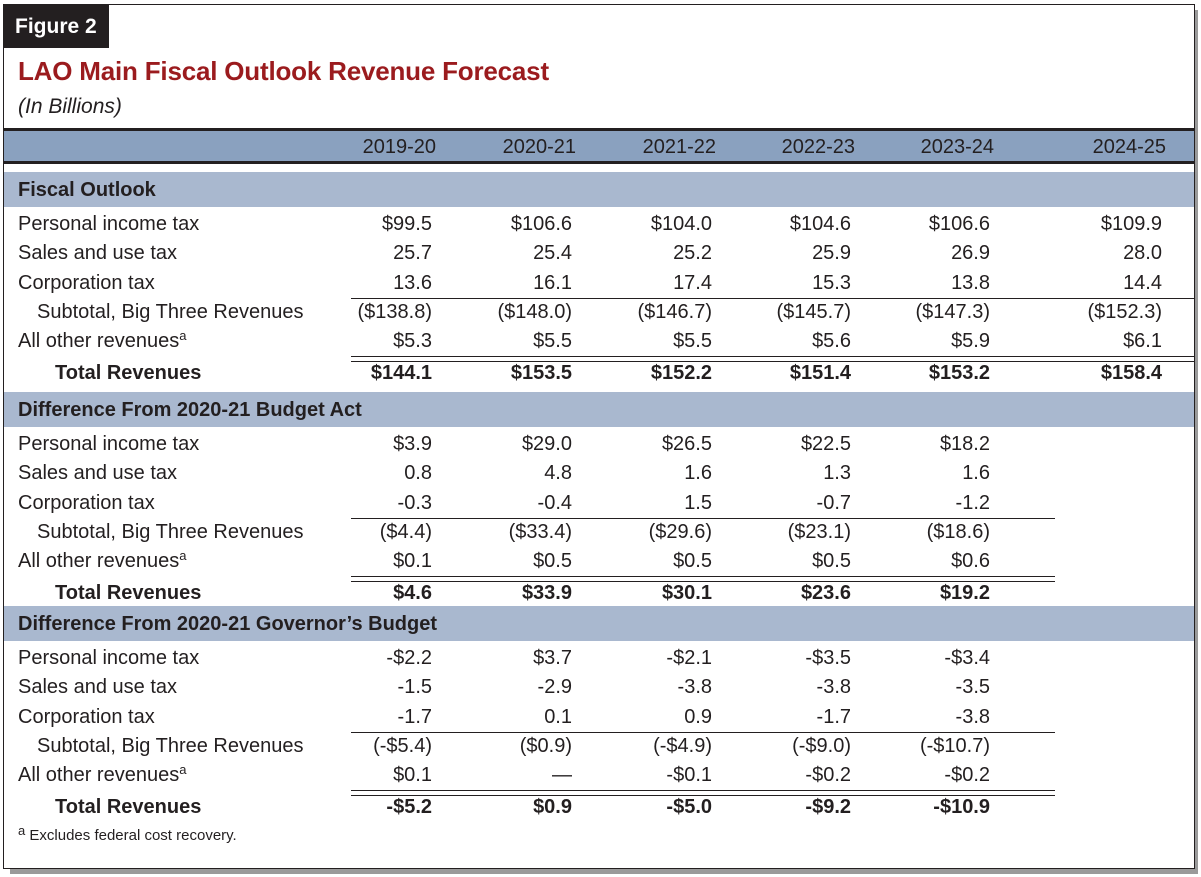  I want to click on figure-subtitle: (In Billions), so click(70, 106).